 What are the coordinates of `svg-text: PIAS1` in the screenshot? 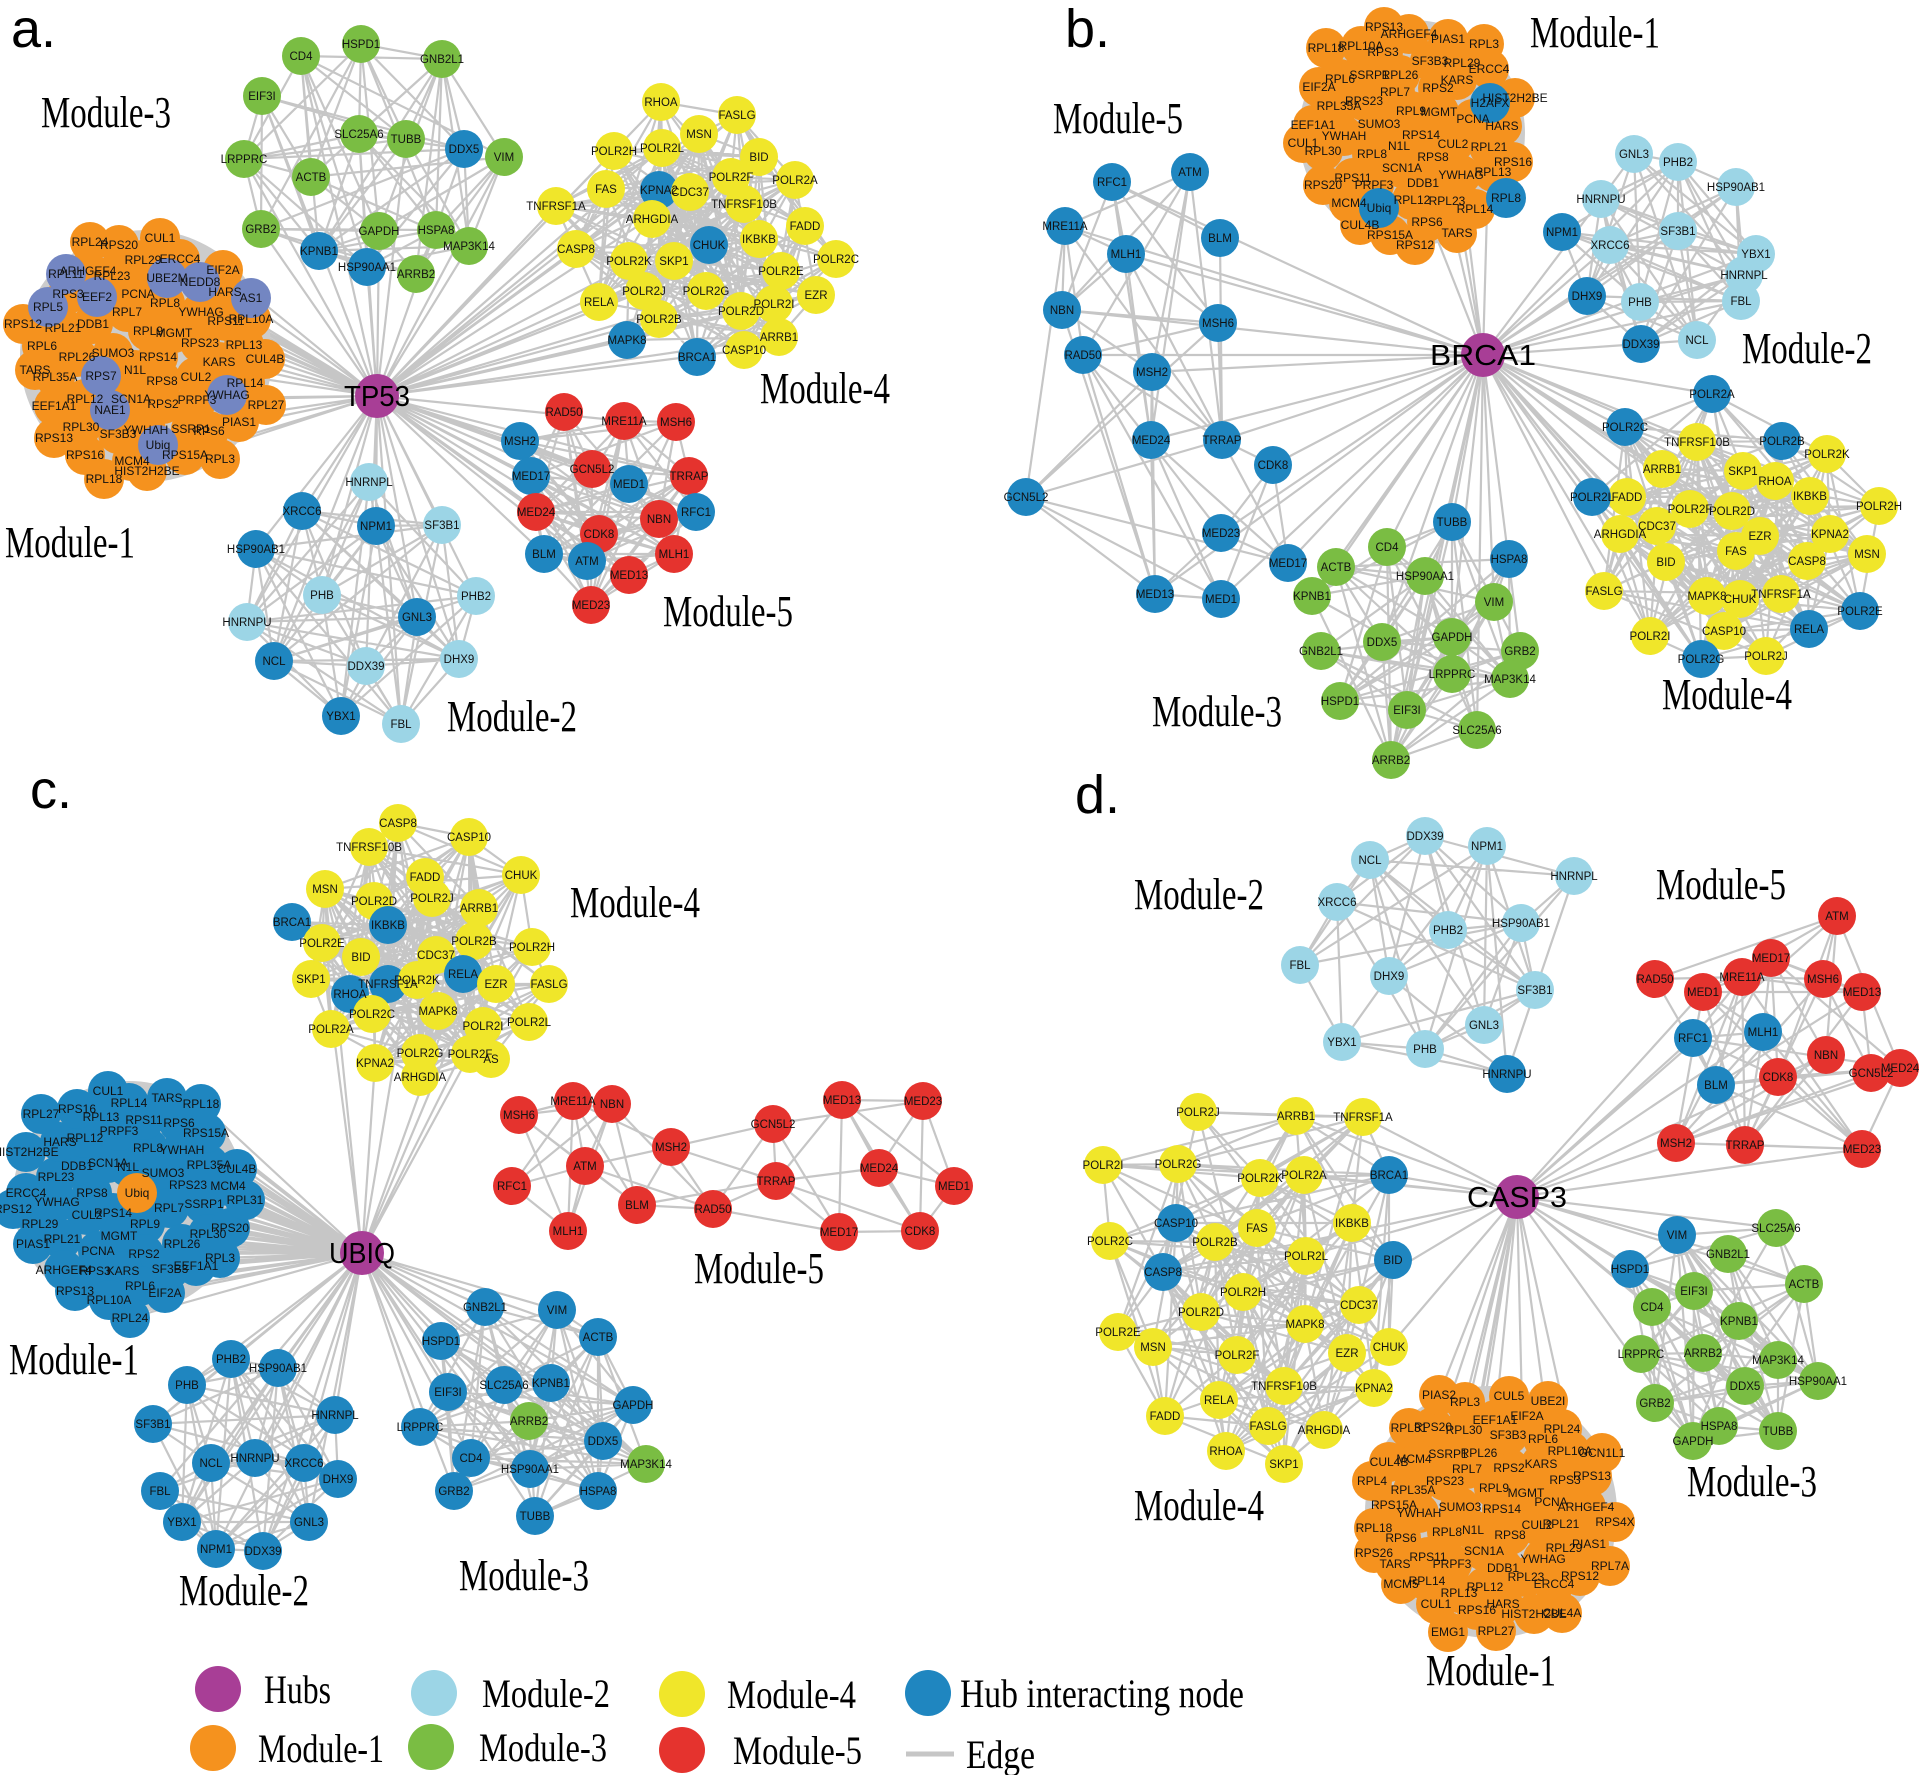 It's located at (33, 1244).